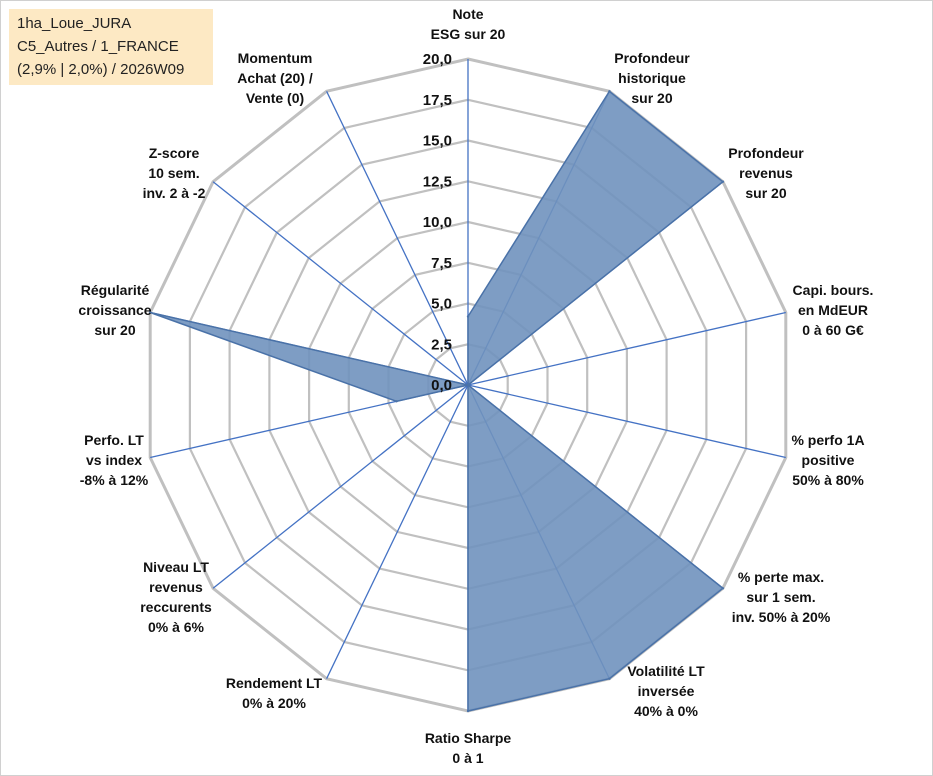  I want to click on axis-label-3: Profondeur revenus sur 20, so click(766, 173).